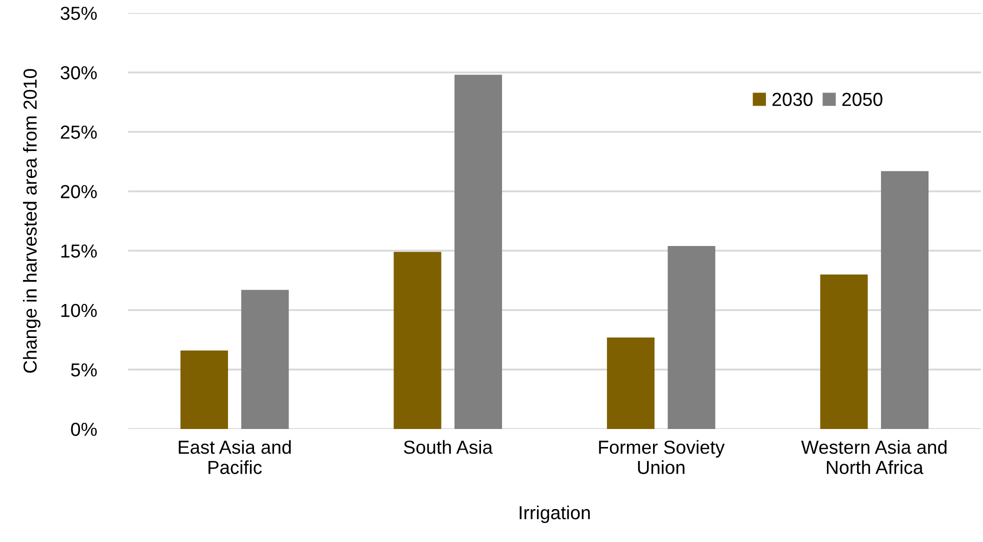  Describe the element at coordinates (78, 73) in the screenshot. I see `y-tick-label: 30%` at that location.